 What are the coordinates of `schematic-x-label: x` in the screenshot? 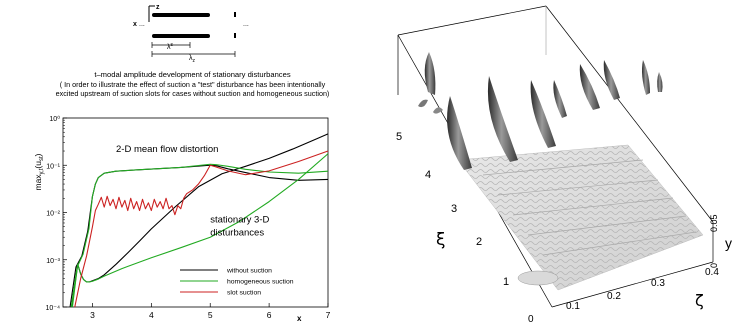 It's located at (135, 24).